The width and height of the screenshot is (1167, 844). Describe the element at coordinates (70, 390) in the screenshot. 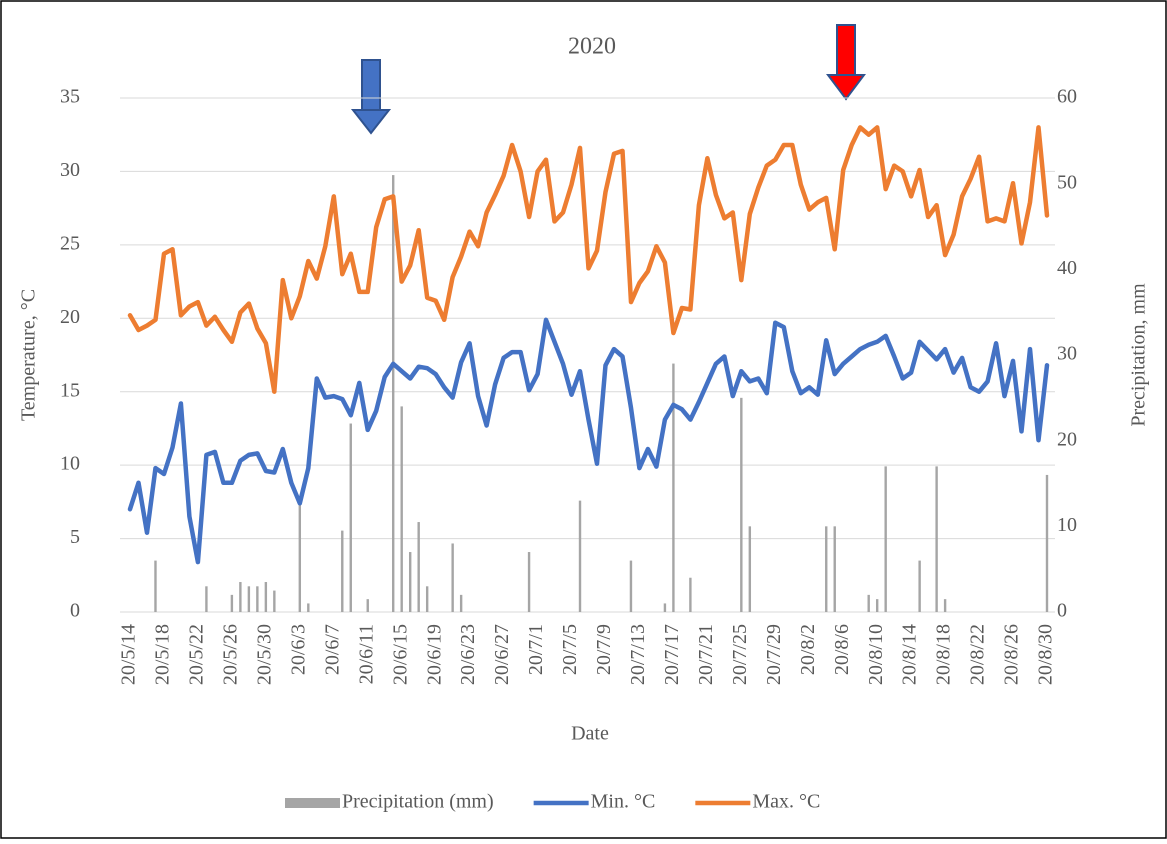

I see `y-tick-label: 15` at that location.